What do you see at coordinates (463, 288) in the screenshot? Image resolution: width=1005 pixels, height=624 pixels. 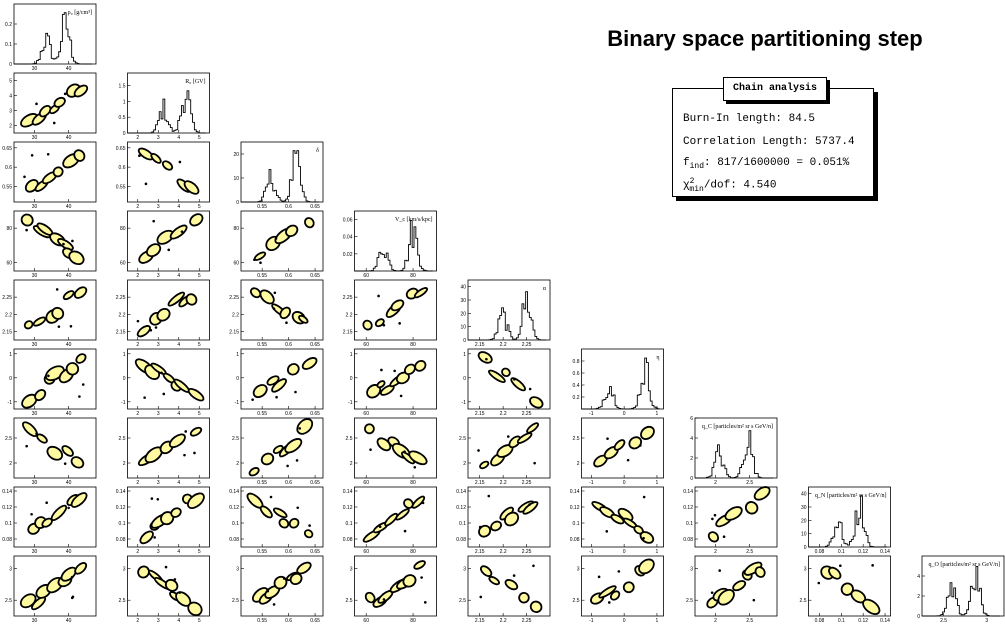 I see `y-tick-label: 40` at bounding box center [463, 288].